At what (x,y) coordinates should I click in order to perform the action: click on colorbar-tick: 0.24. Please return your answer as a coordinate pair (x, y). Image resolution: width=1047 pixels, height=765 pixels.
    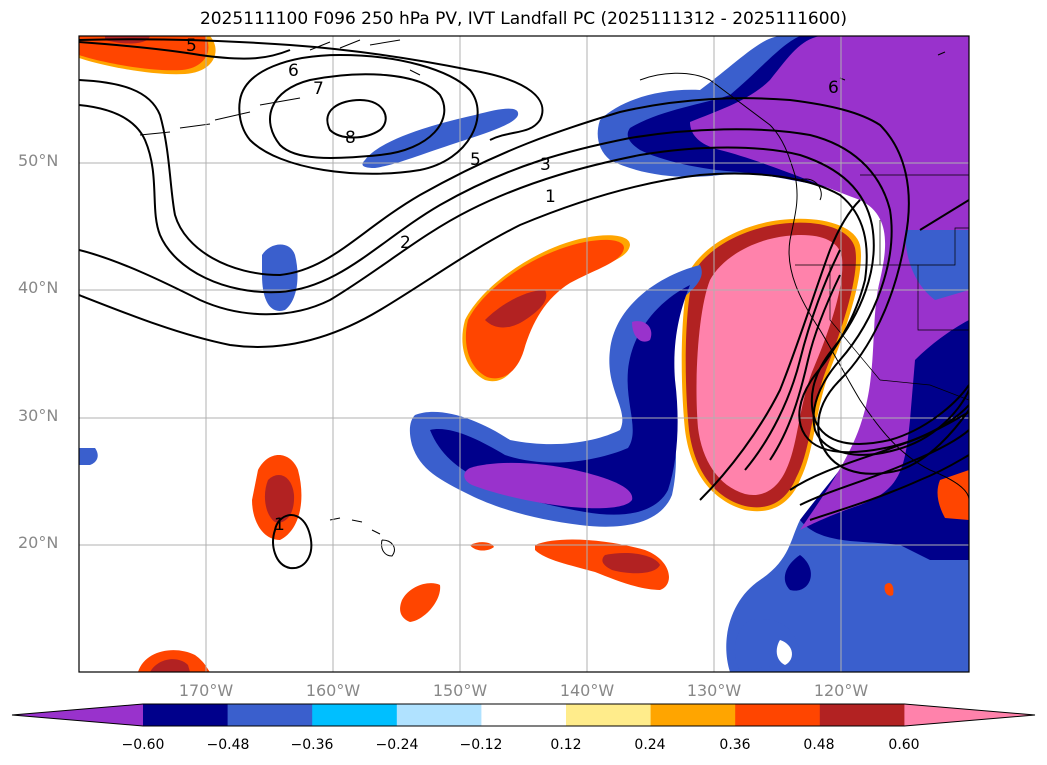
    Looking at the image, I should click on (650, 745).